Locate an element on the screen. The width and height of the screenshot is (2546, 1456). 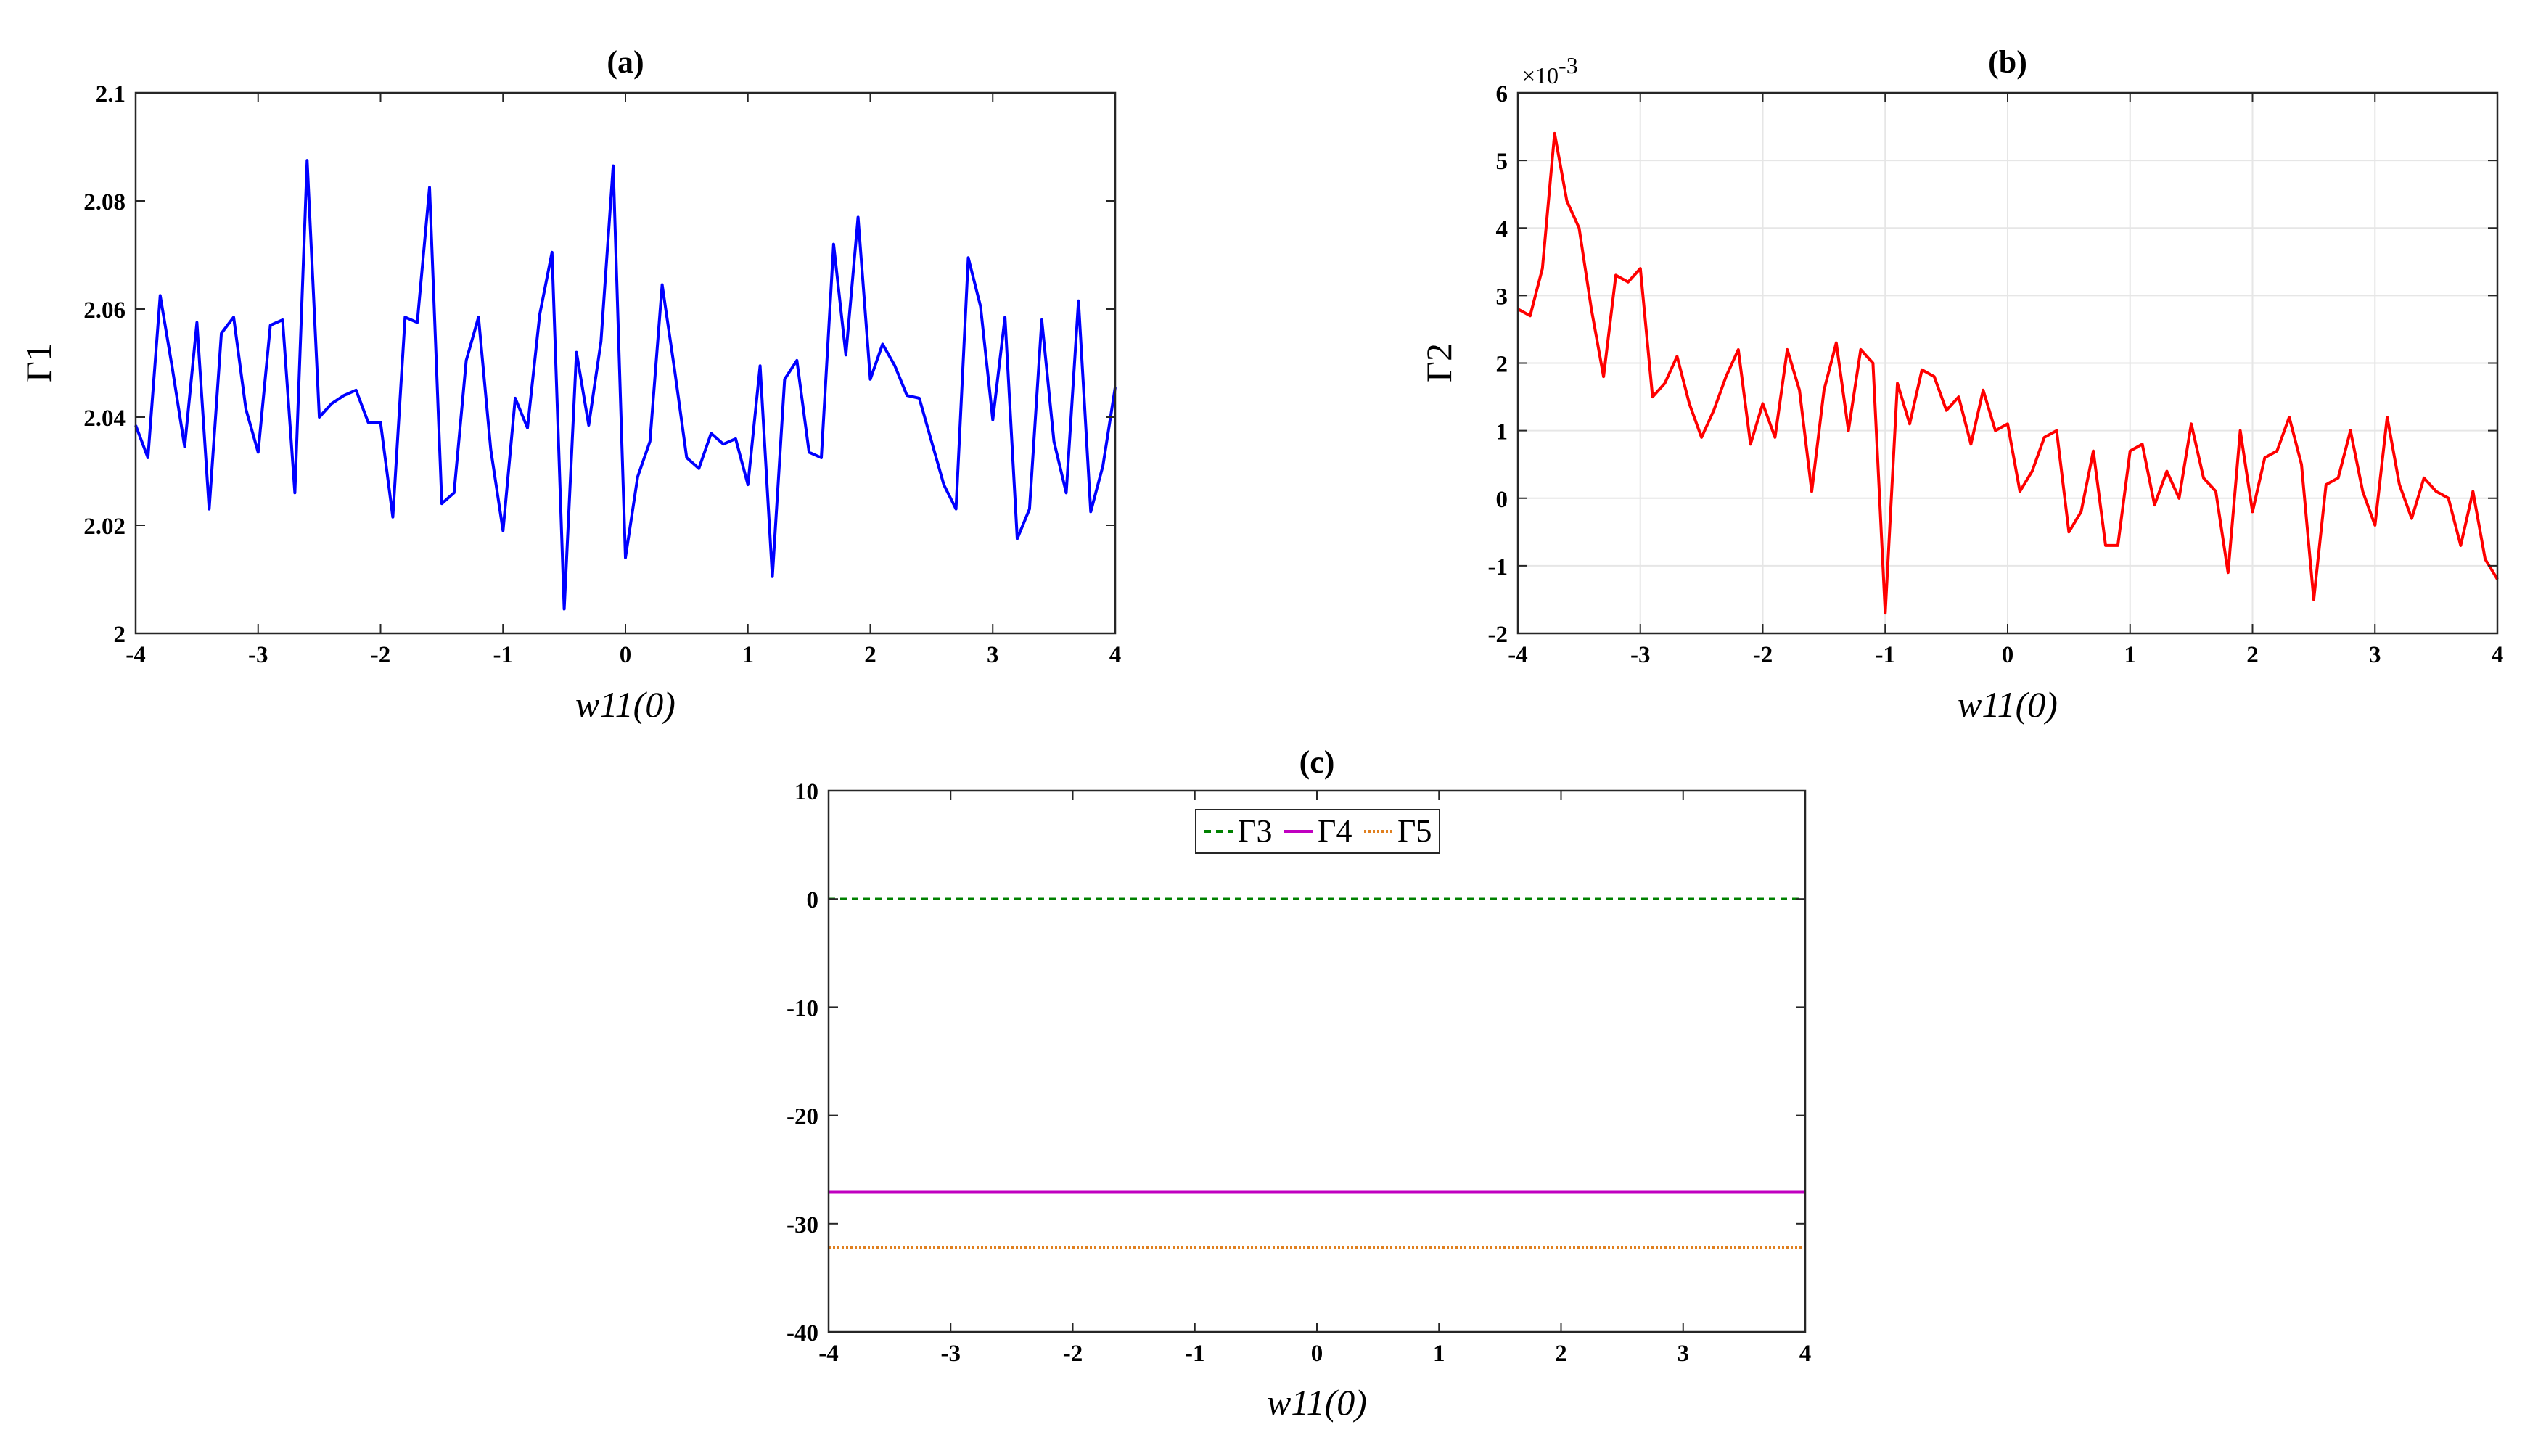
panel-a-x-tick-label: 1 is located at coordinates (748, 655).